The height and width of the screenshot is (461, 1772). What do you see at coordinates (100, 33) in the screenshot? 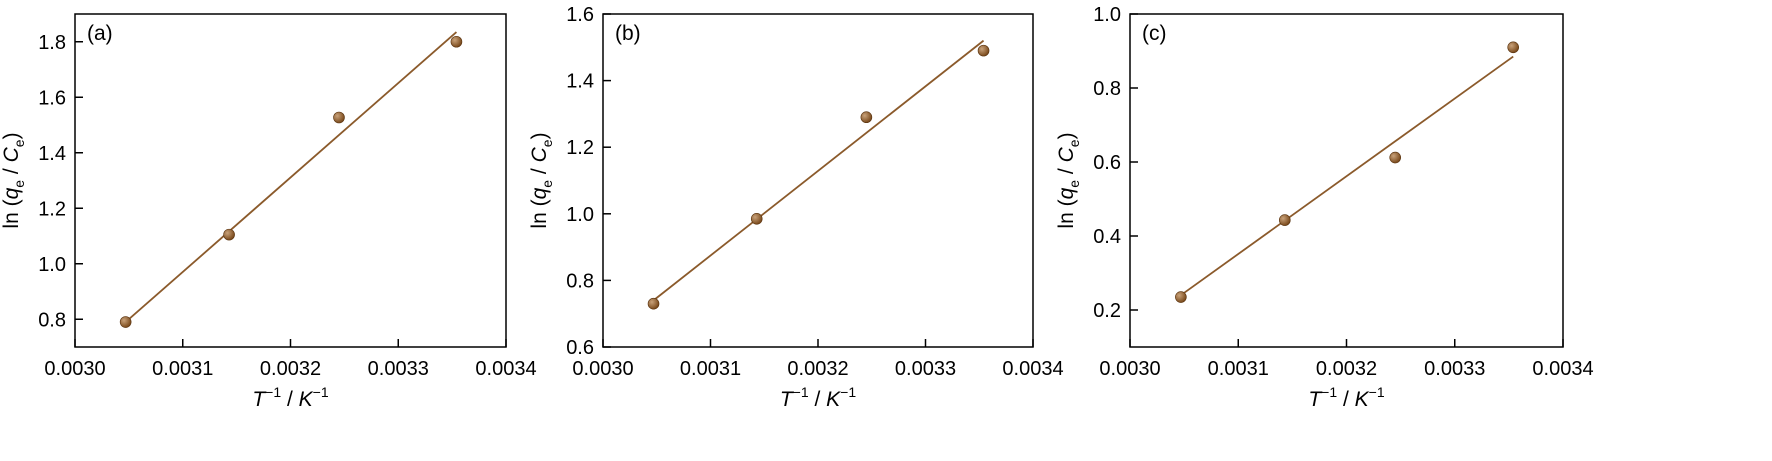
I see `panel-label: (a)` at bounding box center [100, 33].